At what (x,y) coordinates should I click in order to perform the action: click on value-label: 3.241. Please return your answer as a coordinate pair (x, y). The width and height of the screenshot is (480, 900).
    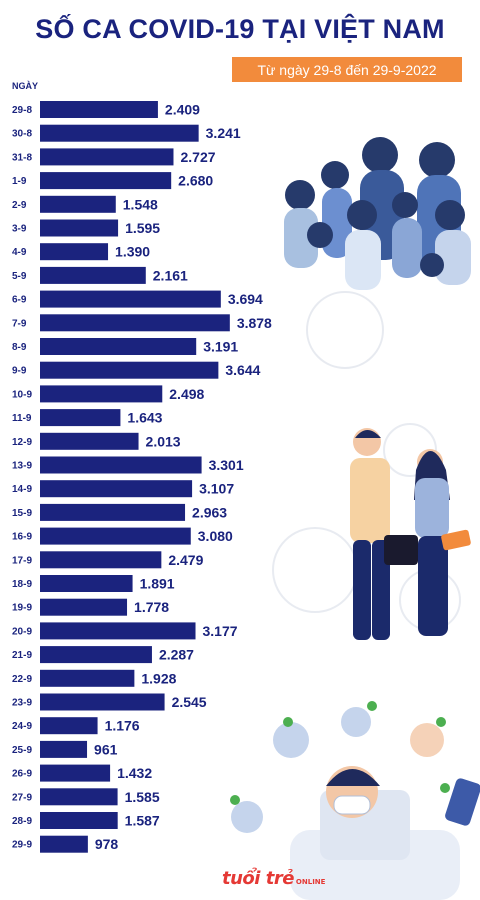
    Looking at the image, I should click on (223, 133).